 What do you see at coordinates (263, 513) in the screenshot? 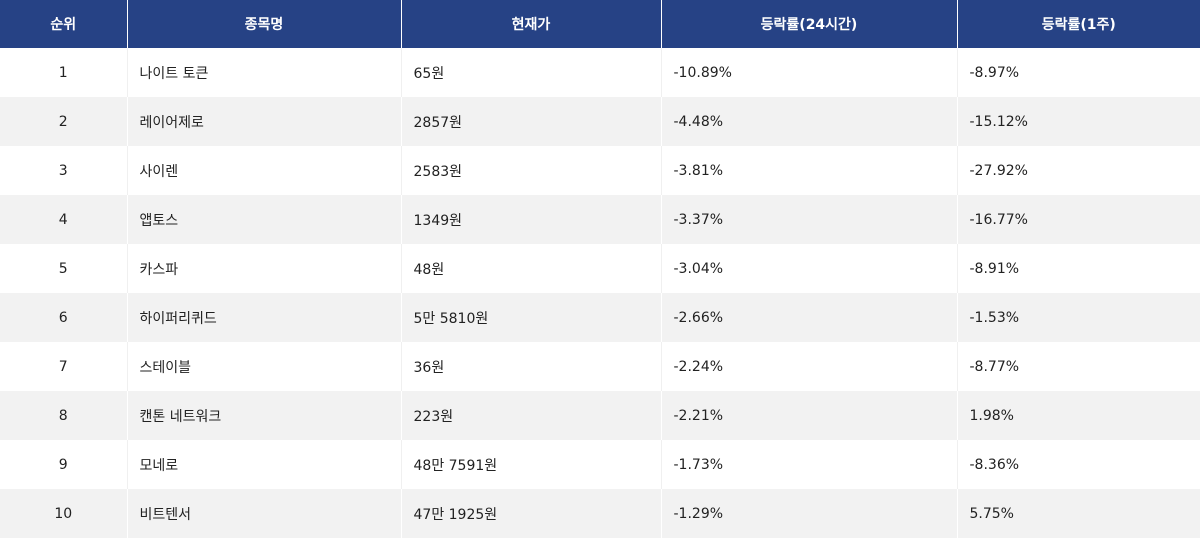
I see `name-cell: 비트텐서` at bounding box center [263, 513].